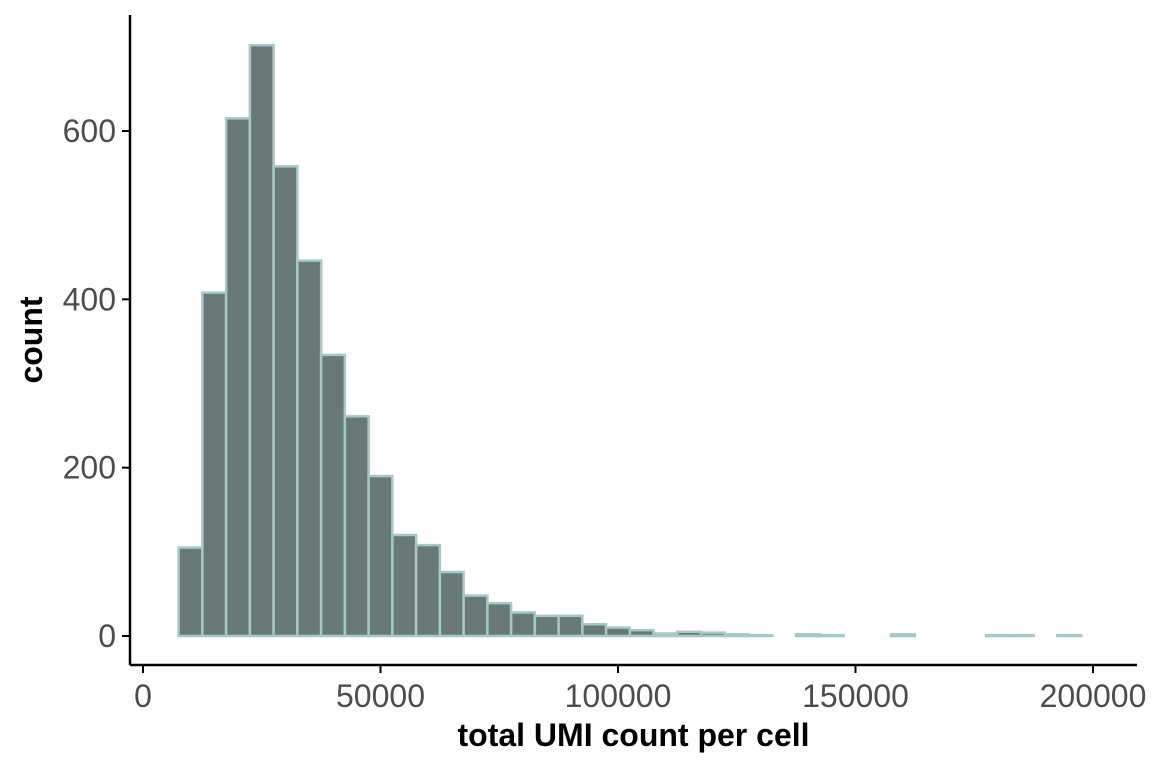 This screenshot has width=1152, height=768. Describe the element at coordinates (855, 696) in the screenshot. I see `x-tick-label: 150000` at that location.